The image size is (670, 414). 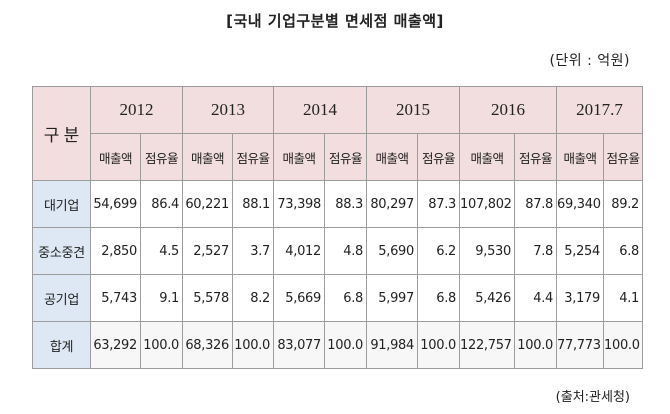 I want to click on sales-cell: 54,699, so click(x=115, y=204).